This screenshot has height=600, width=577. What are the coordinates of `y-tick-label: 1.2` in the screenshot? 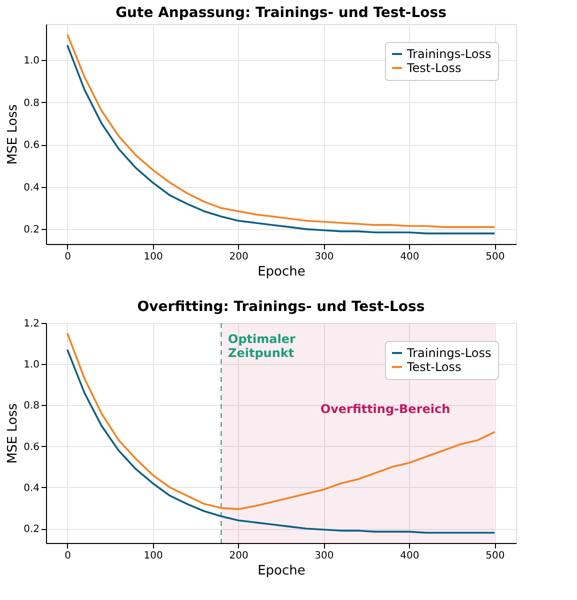 It's located at (32, 324).